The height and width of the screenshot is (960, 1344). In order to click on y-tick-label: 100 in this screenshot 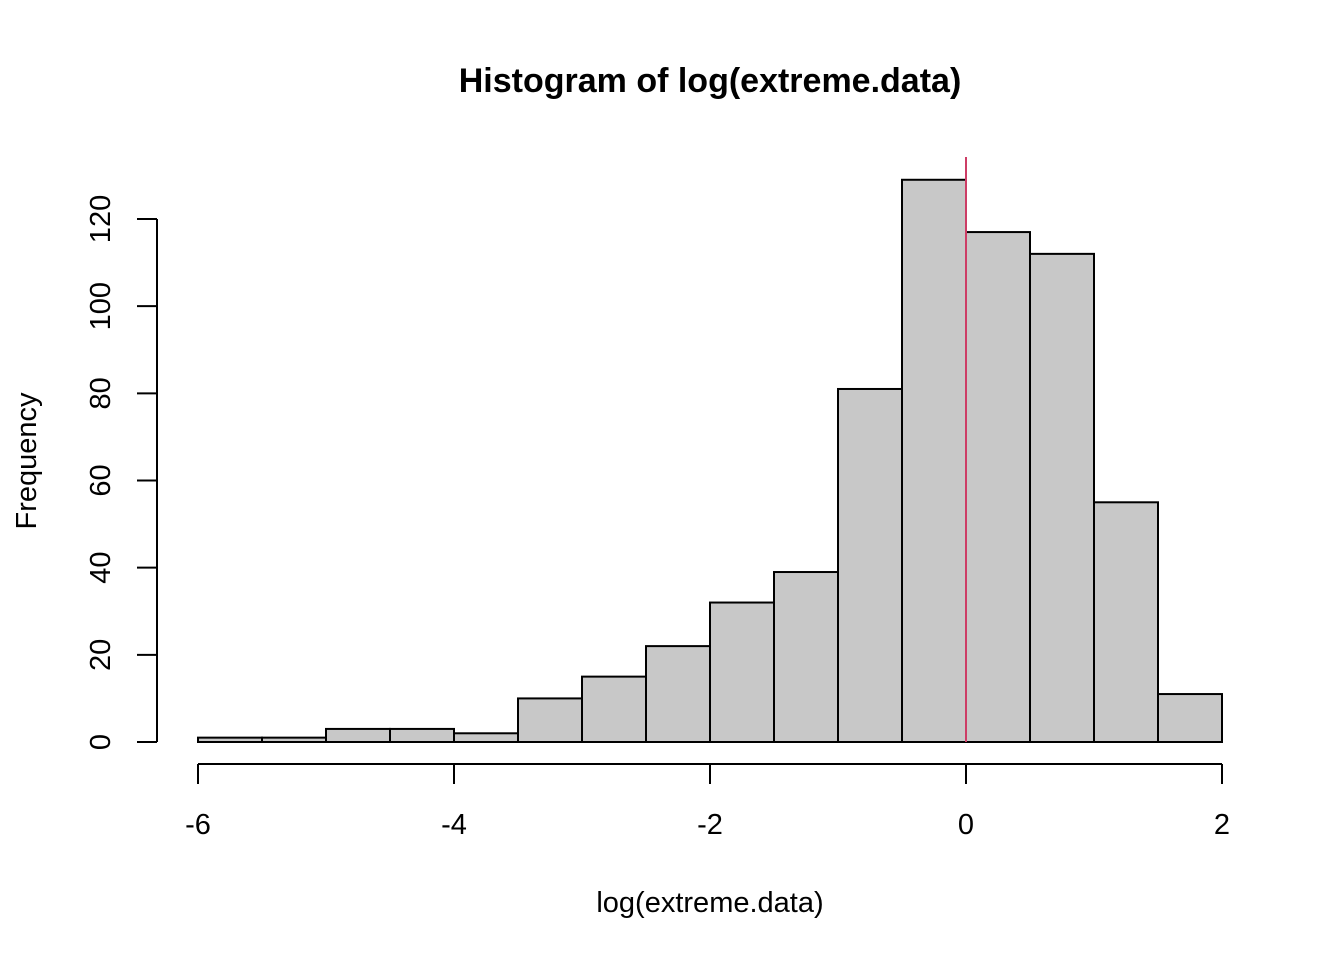, I will do `click(101, 306)`.